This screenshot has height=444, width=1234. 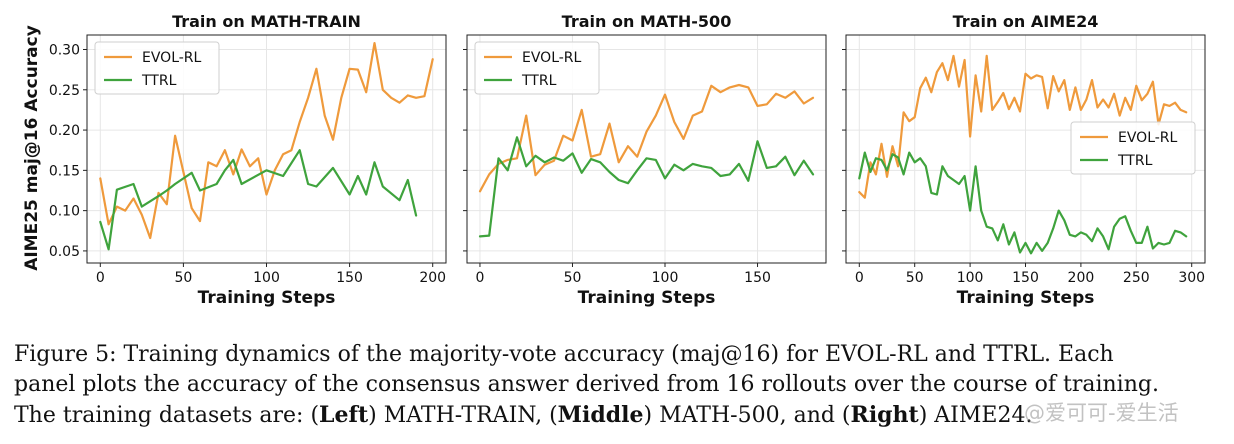 What do you see at coordinates (64, 171) in the screenshot?
I see `y-tick-label: 0.15` at bounding box center [64, 171].